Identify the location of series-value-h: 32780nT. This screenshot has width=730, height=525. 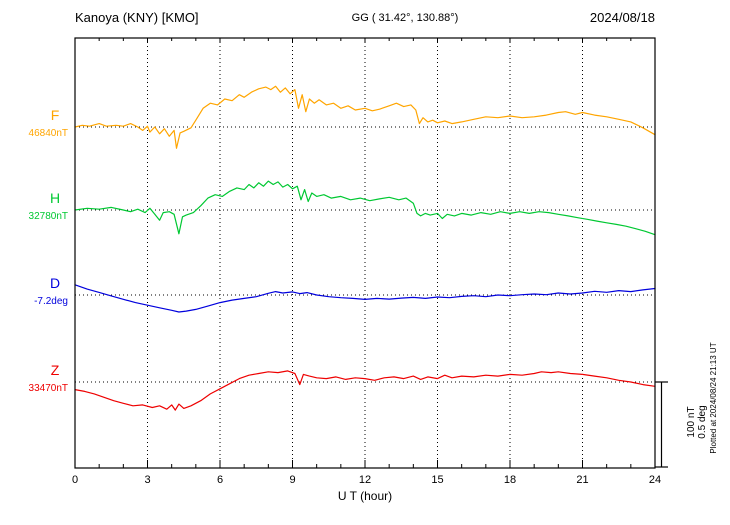
(48, 216).